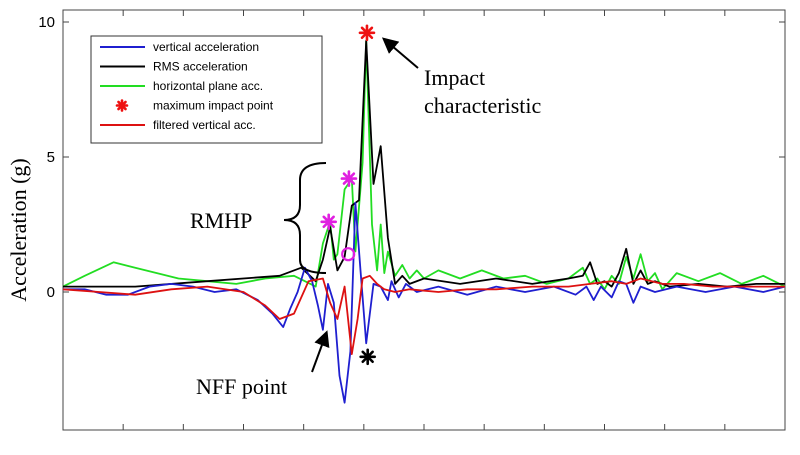 Image resolution: width=800 pixels, height=455 pixels. I want to click on y-axis-label: Acceleration (g), so click(18, 230).